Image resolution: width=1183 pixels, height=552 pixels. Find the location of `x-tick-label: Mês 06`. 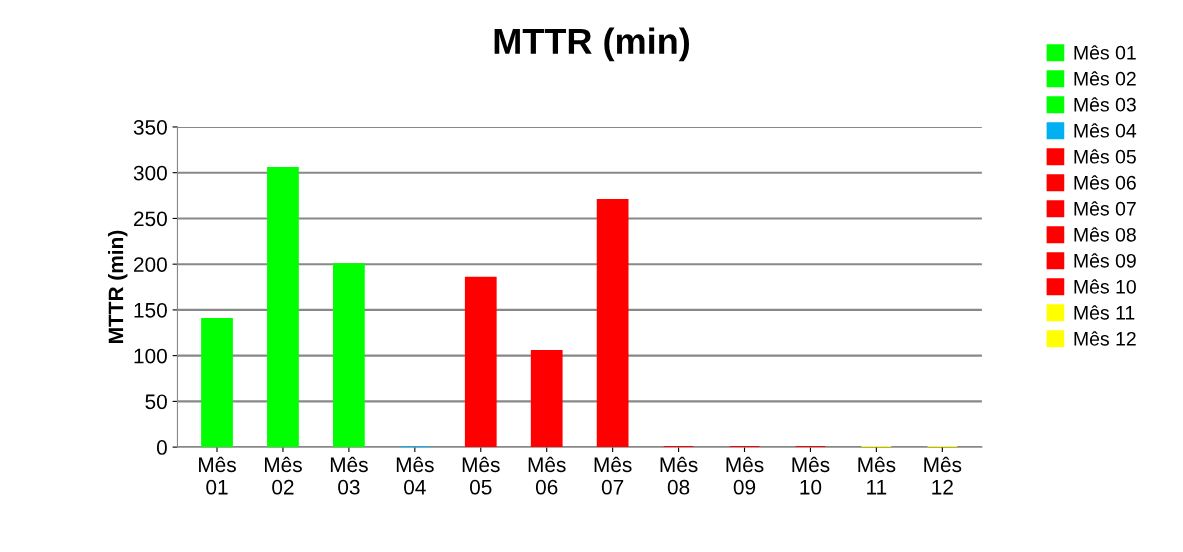

x-tick-label: Mês 06 is located at coordinates (547, 475).